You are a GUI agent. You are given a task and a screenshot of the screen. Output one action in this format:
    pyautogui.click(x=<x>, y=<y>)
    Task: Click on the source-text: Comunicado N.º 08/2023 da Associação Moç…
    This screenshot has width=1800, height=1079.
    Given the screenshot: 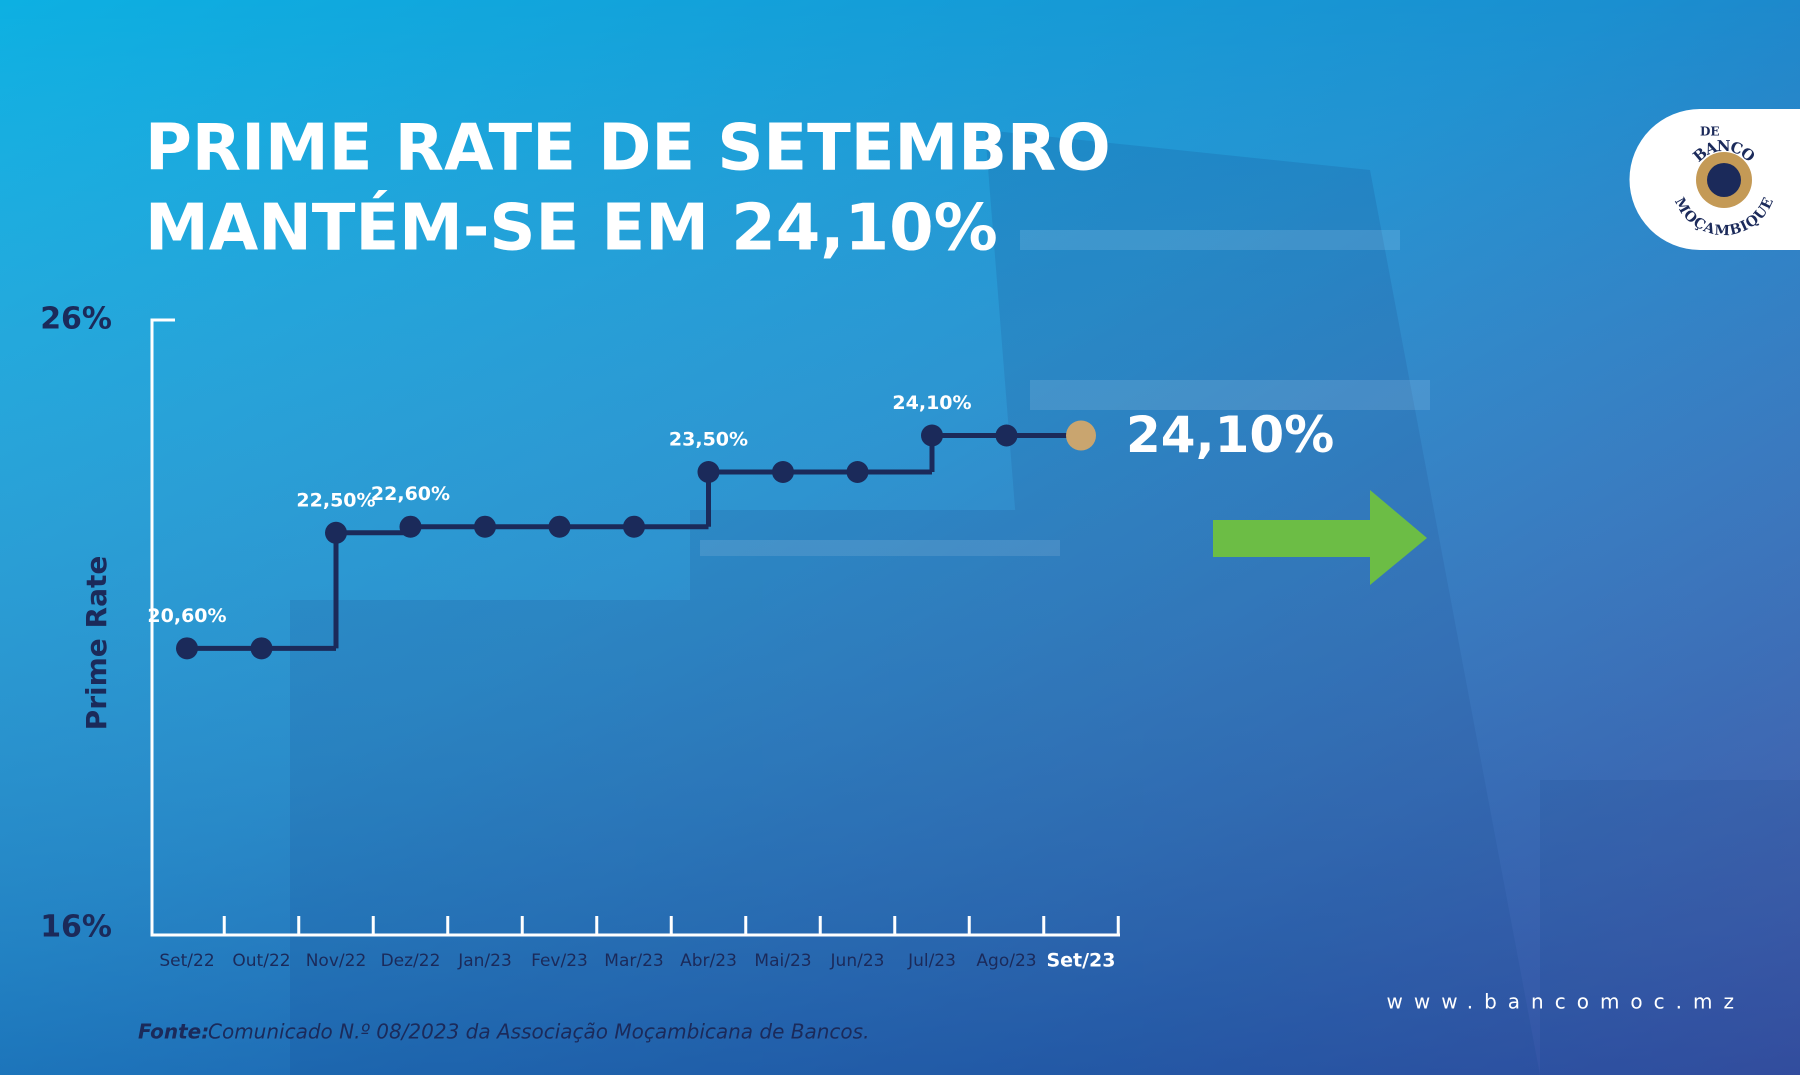 What is the action you would take?
    pyautogui.click(x=538, y=1032)
    